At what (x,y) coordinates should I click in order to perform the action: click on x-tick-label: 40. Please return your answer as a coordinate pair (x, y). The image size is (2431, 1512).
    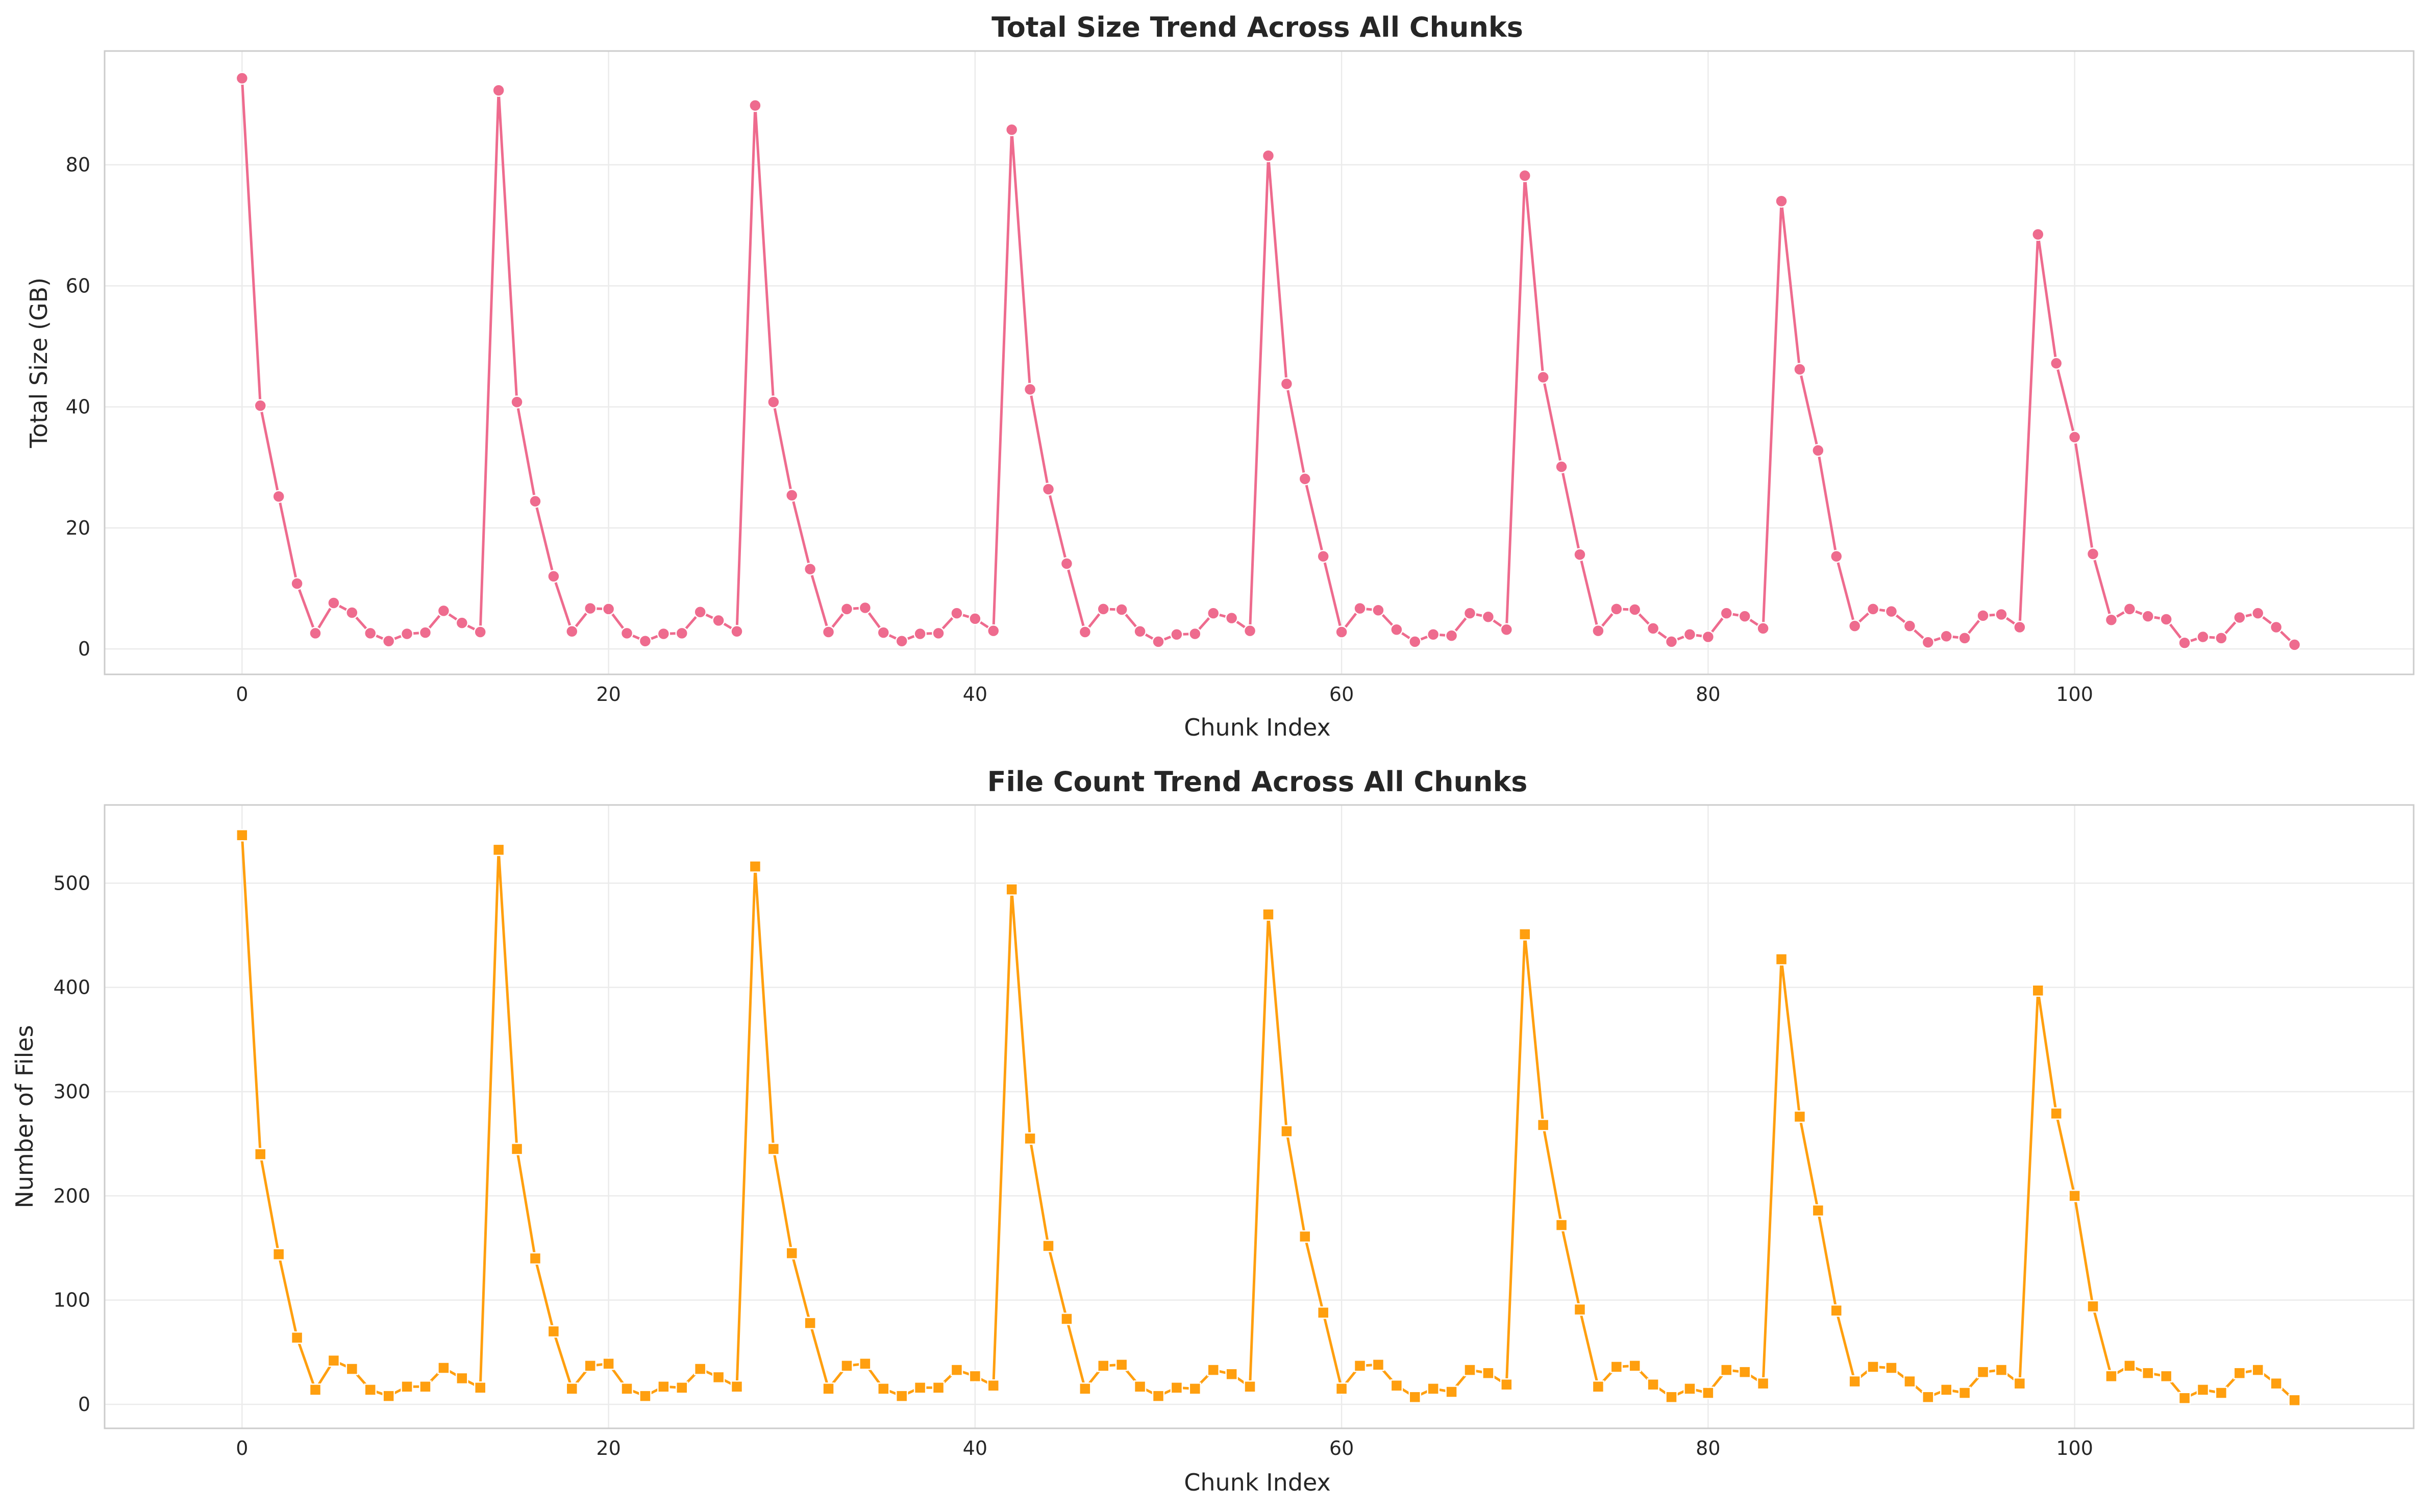
    Looking at the image, I should click on (975, 1448).